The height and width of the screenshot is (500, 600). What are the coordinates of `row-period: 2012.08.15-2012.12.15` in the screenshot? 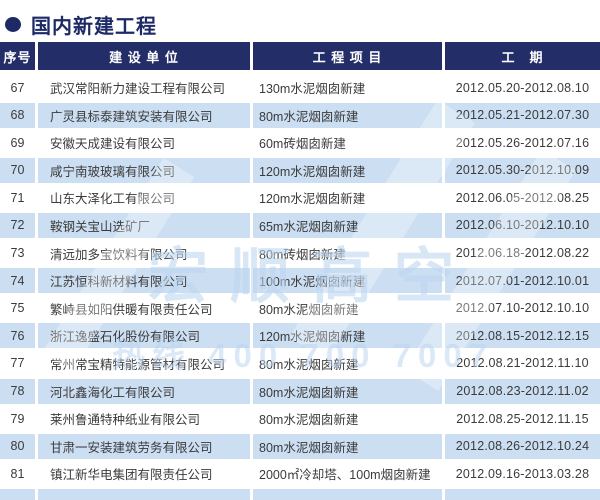 It's located at (522, 336).